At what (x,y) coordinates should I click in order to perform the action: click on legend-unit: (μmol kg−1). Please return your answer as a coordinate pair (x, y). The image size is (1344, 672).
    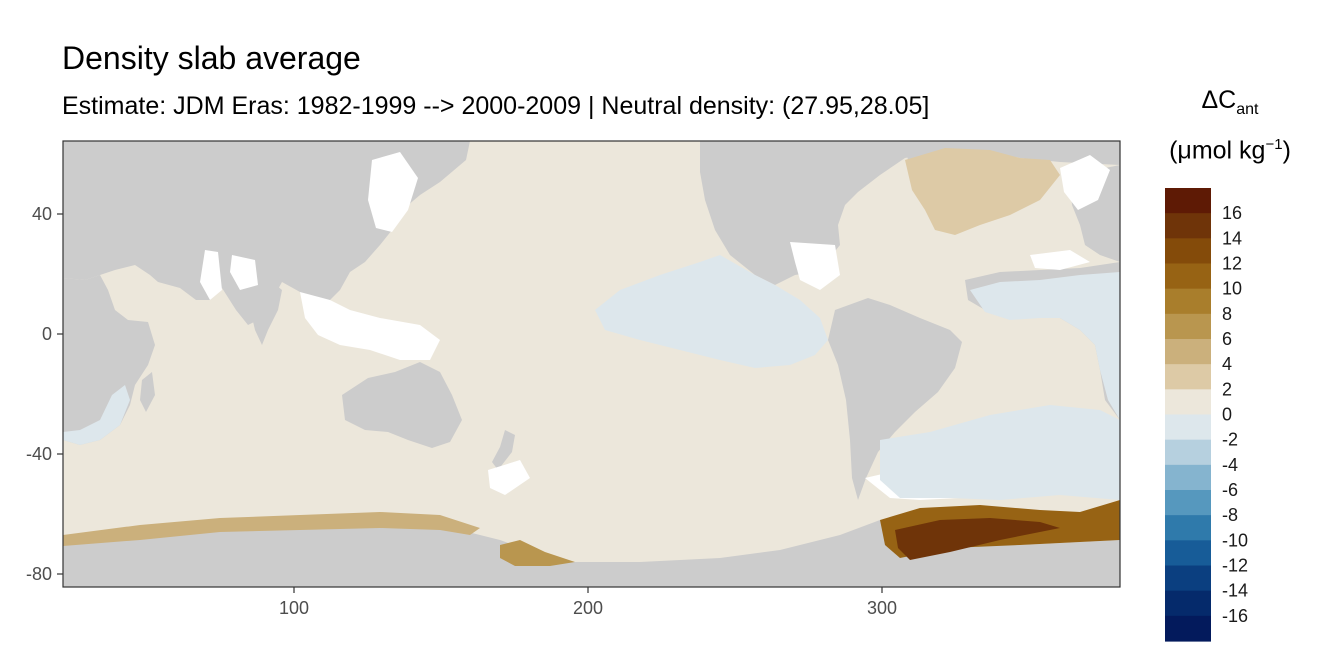
    Looking at the image, I should click on (1230, 150).